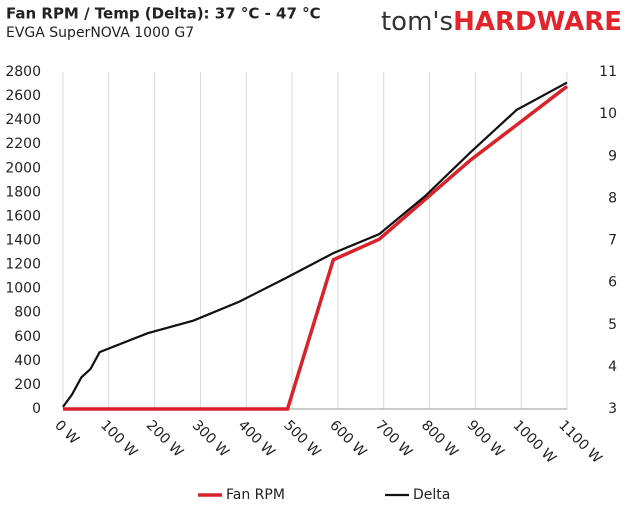 This screenshot has height=511, width=631. Describe the element at coordinates (612, 241) in the screenshot. I see `y2-tick-label: 7` at that location.